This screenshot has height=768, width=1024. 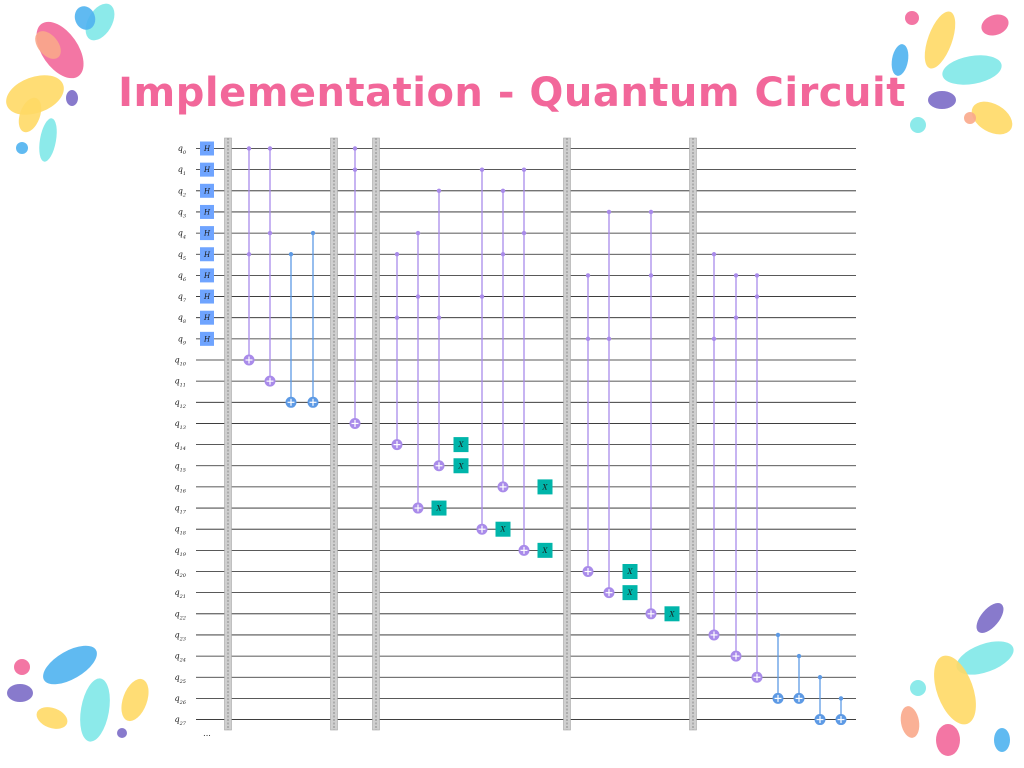 I want to click on qubit-label: q10, so click(x=181, y=362).